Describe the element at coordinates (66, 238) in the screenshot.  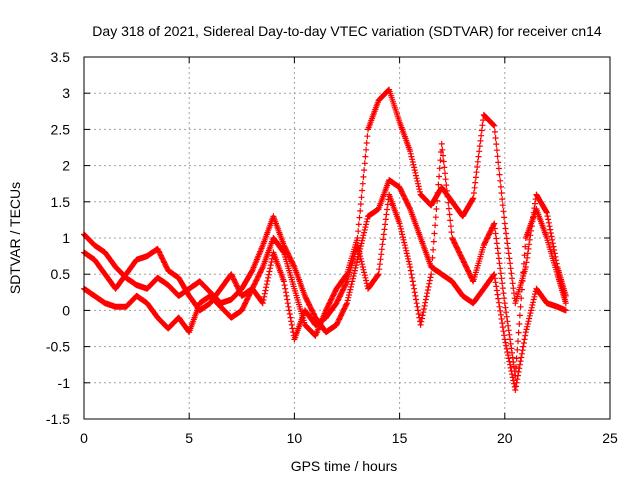
I see `y-tick-label: 1` at that location.